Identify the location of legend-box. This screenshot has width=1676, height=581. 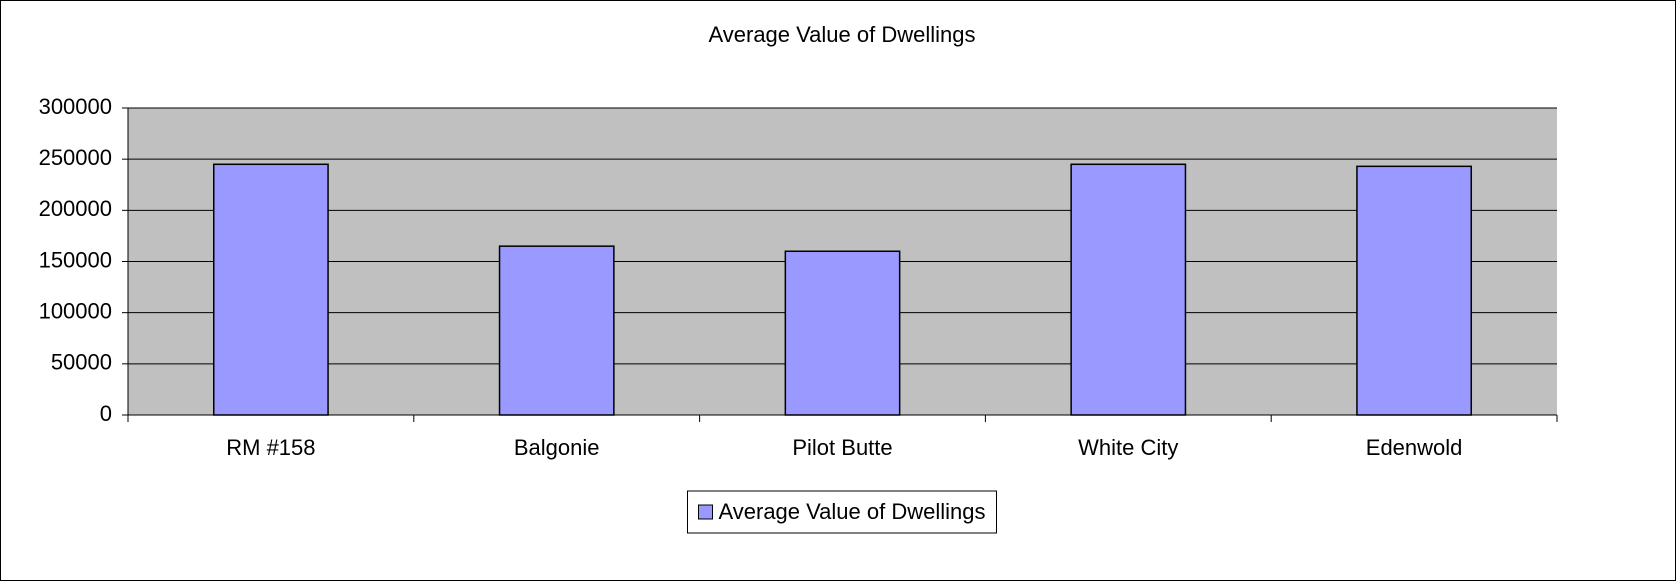
(842, 512).